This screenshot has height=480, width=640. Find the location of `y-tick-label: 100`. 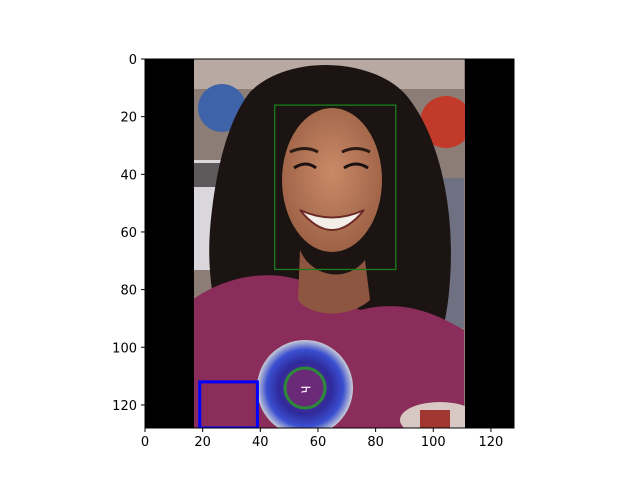

y-tick-label: 100 is located at coordinates (124, 348).